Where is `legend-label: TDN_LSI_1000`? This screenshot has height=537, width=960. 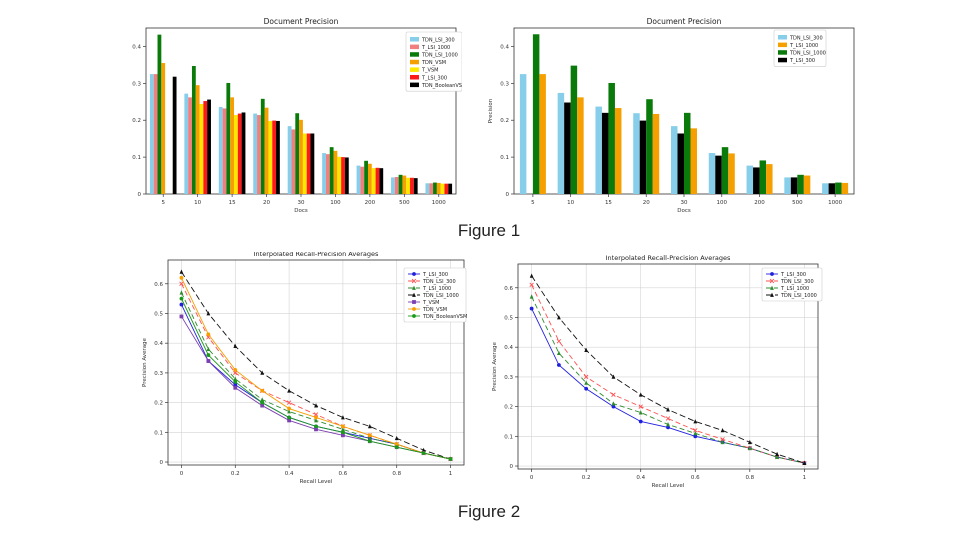 legend-label: TDN_LSI_1000 is located at coordinates (439, 56).